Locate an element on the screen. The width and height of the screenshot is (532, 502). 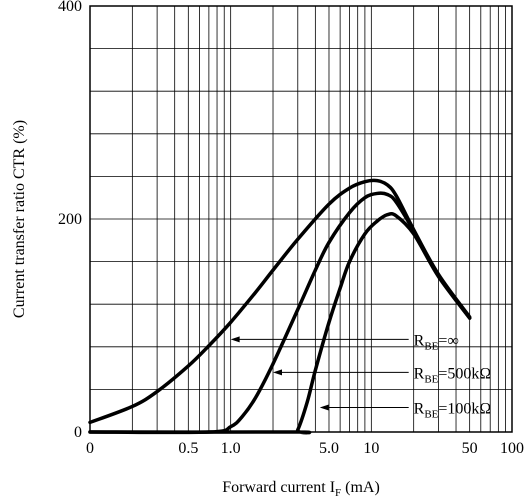
series-label-2: RBE=500kΩ is located at coordinates (453, 375).